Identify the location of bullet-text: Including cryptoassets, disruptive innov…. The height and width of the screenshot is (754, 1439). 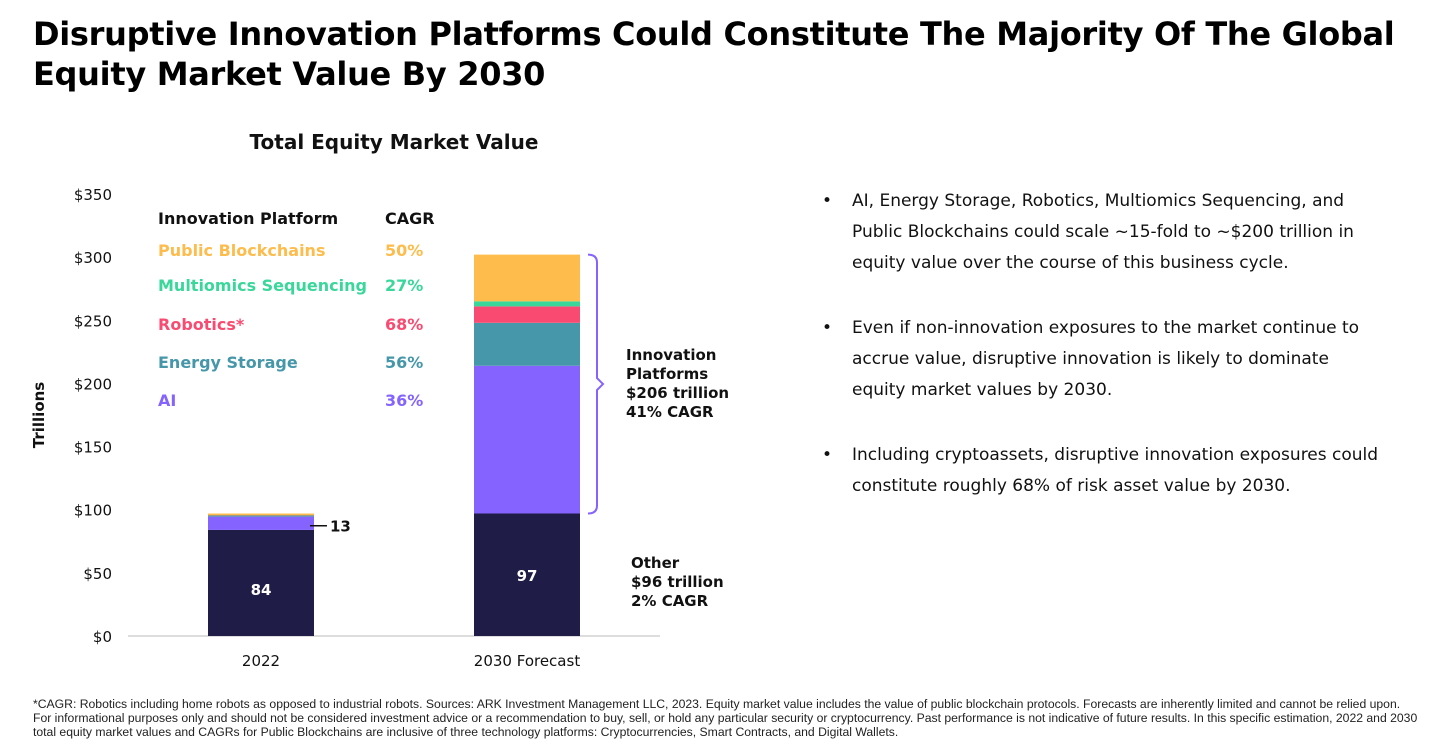
(1115, 470).